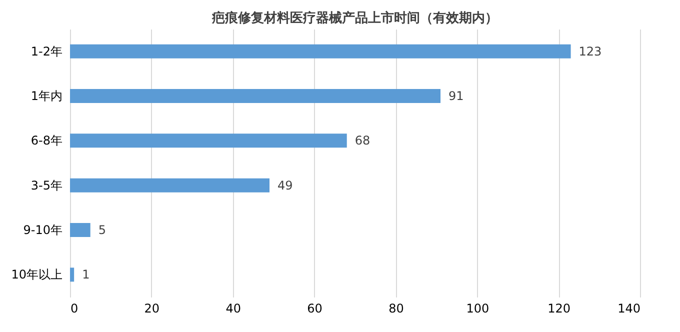  What do you see at coordinates (152, 309) in the screenshot?
I see `x-tick-label: 20` at bounding box center [152, 309].